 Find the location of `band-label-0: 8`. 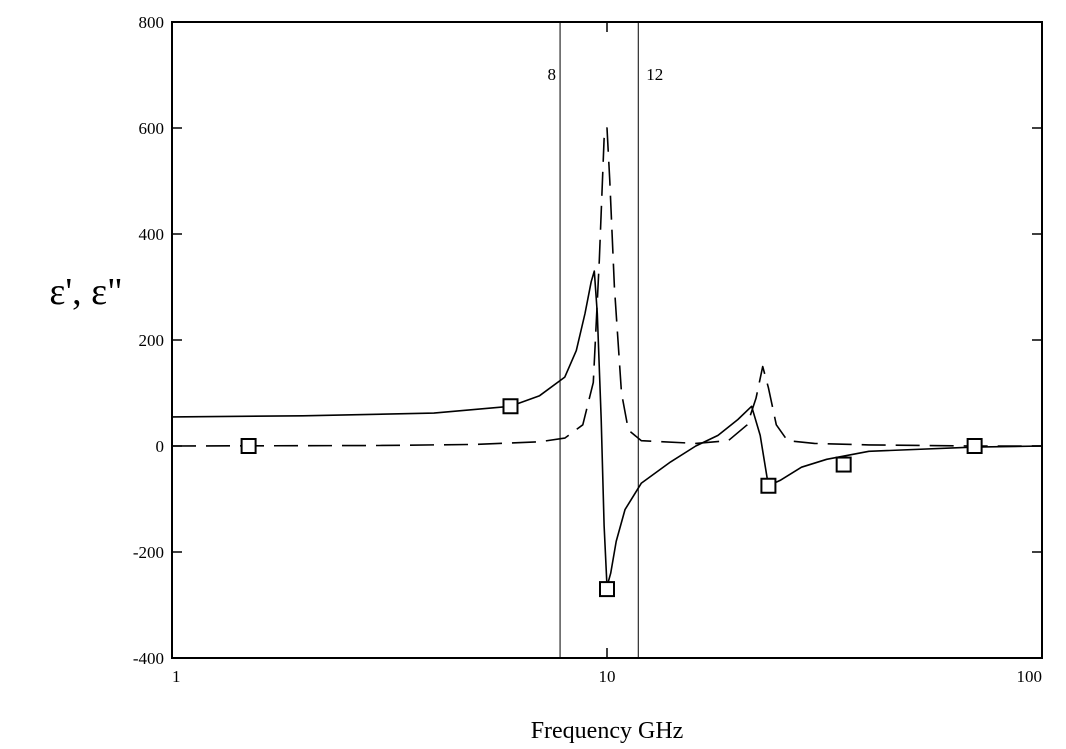

band-label-0: 8 is located at coordinates (552, 74).